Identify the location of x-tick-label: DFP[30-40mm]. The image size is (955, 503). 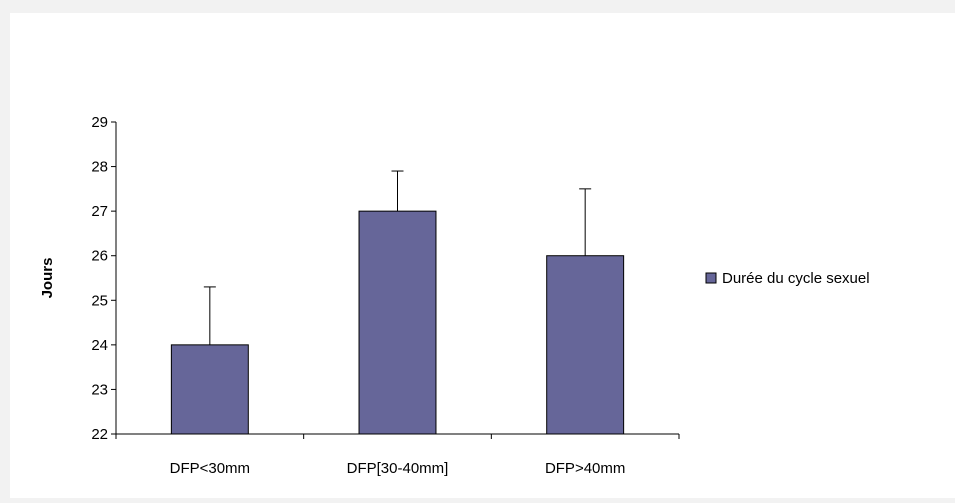
(398, 468).